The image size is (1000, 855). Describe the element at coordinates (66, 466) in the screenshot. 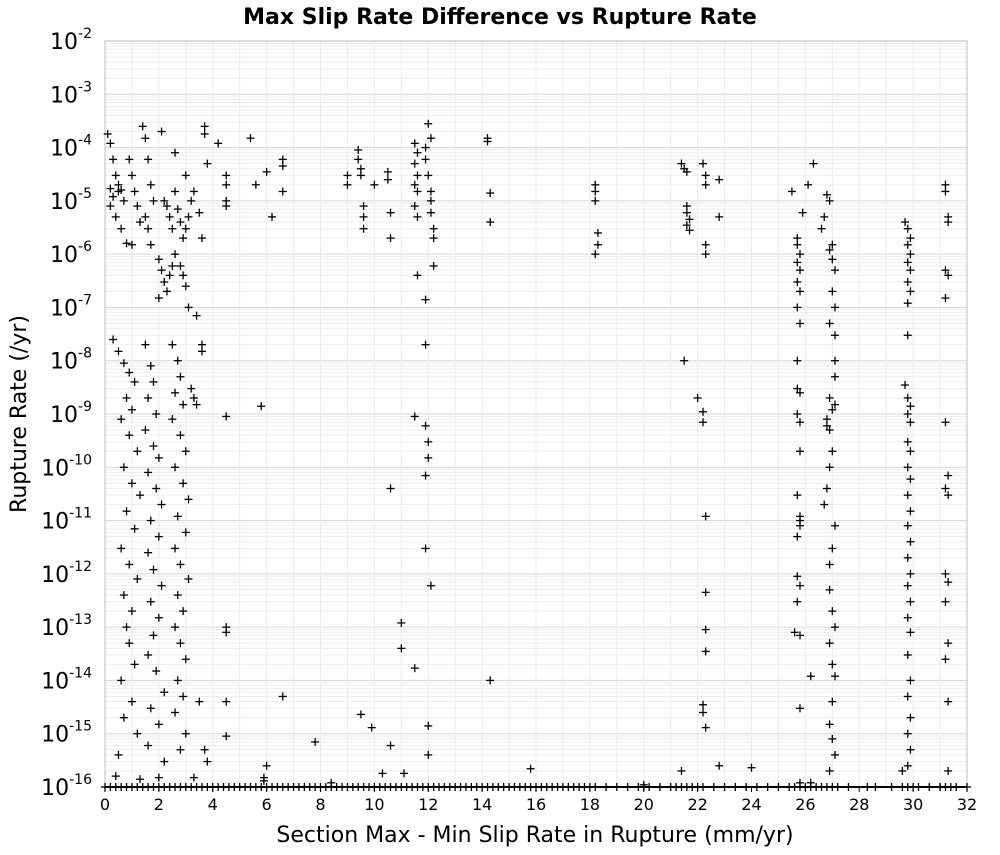

I see `y-tick-label: 10-10` at that location.